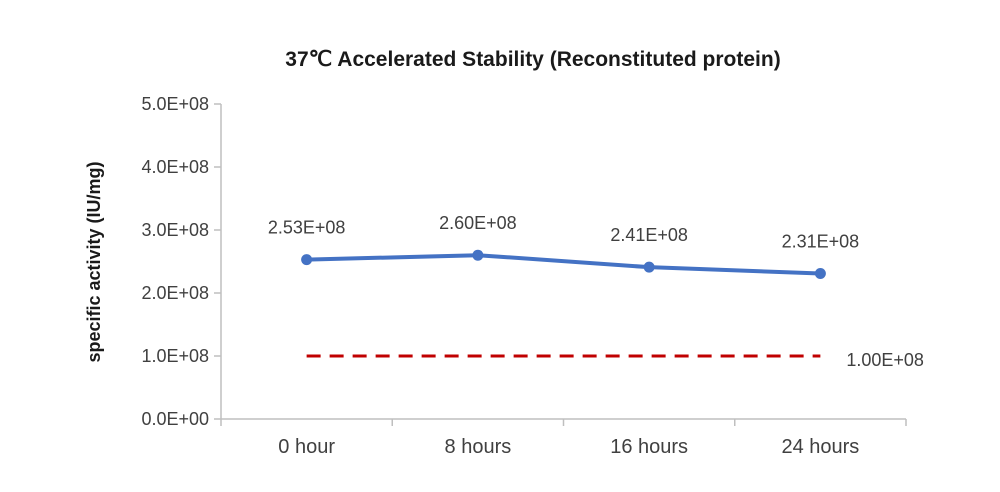 The image size is (1000, 492). Describe the element at coordinates (820, 447) in the screenshot. I see `x-tick-label: 24 hours` at that location.